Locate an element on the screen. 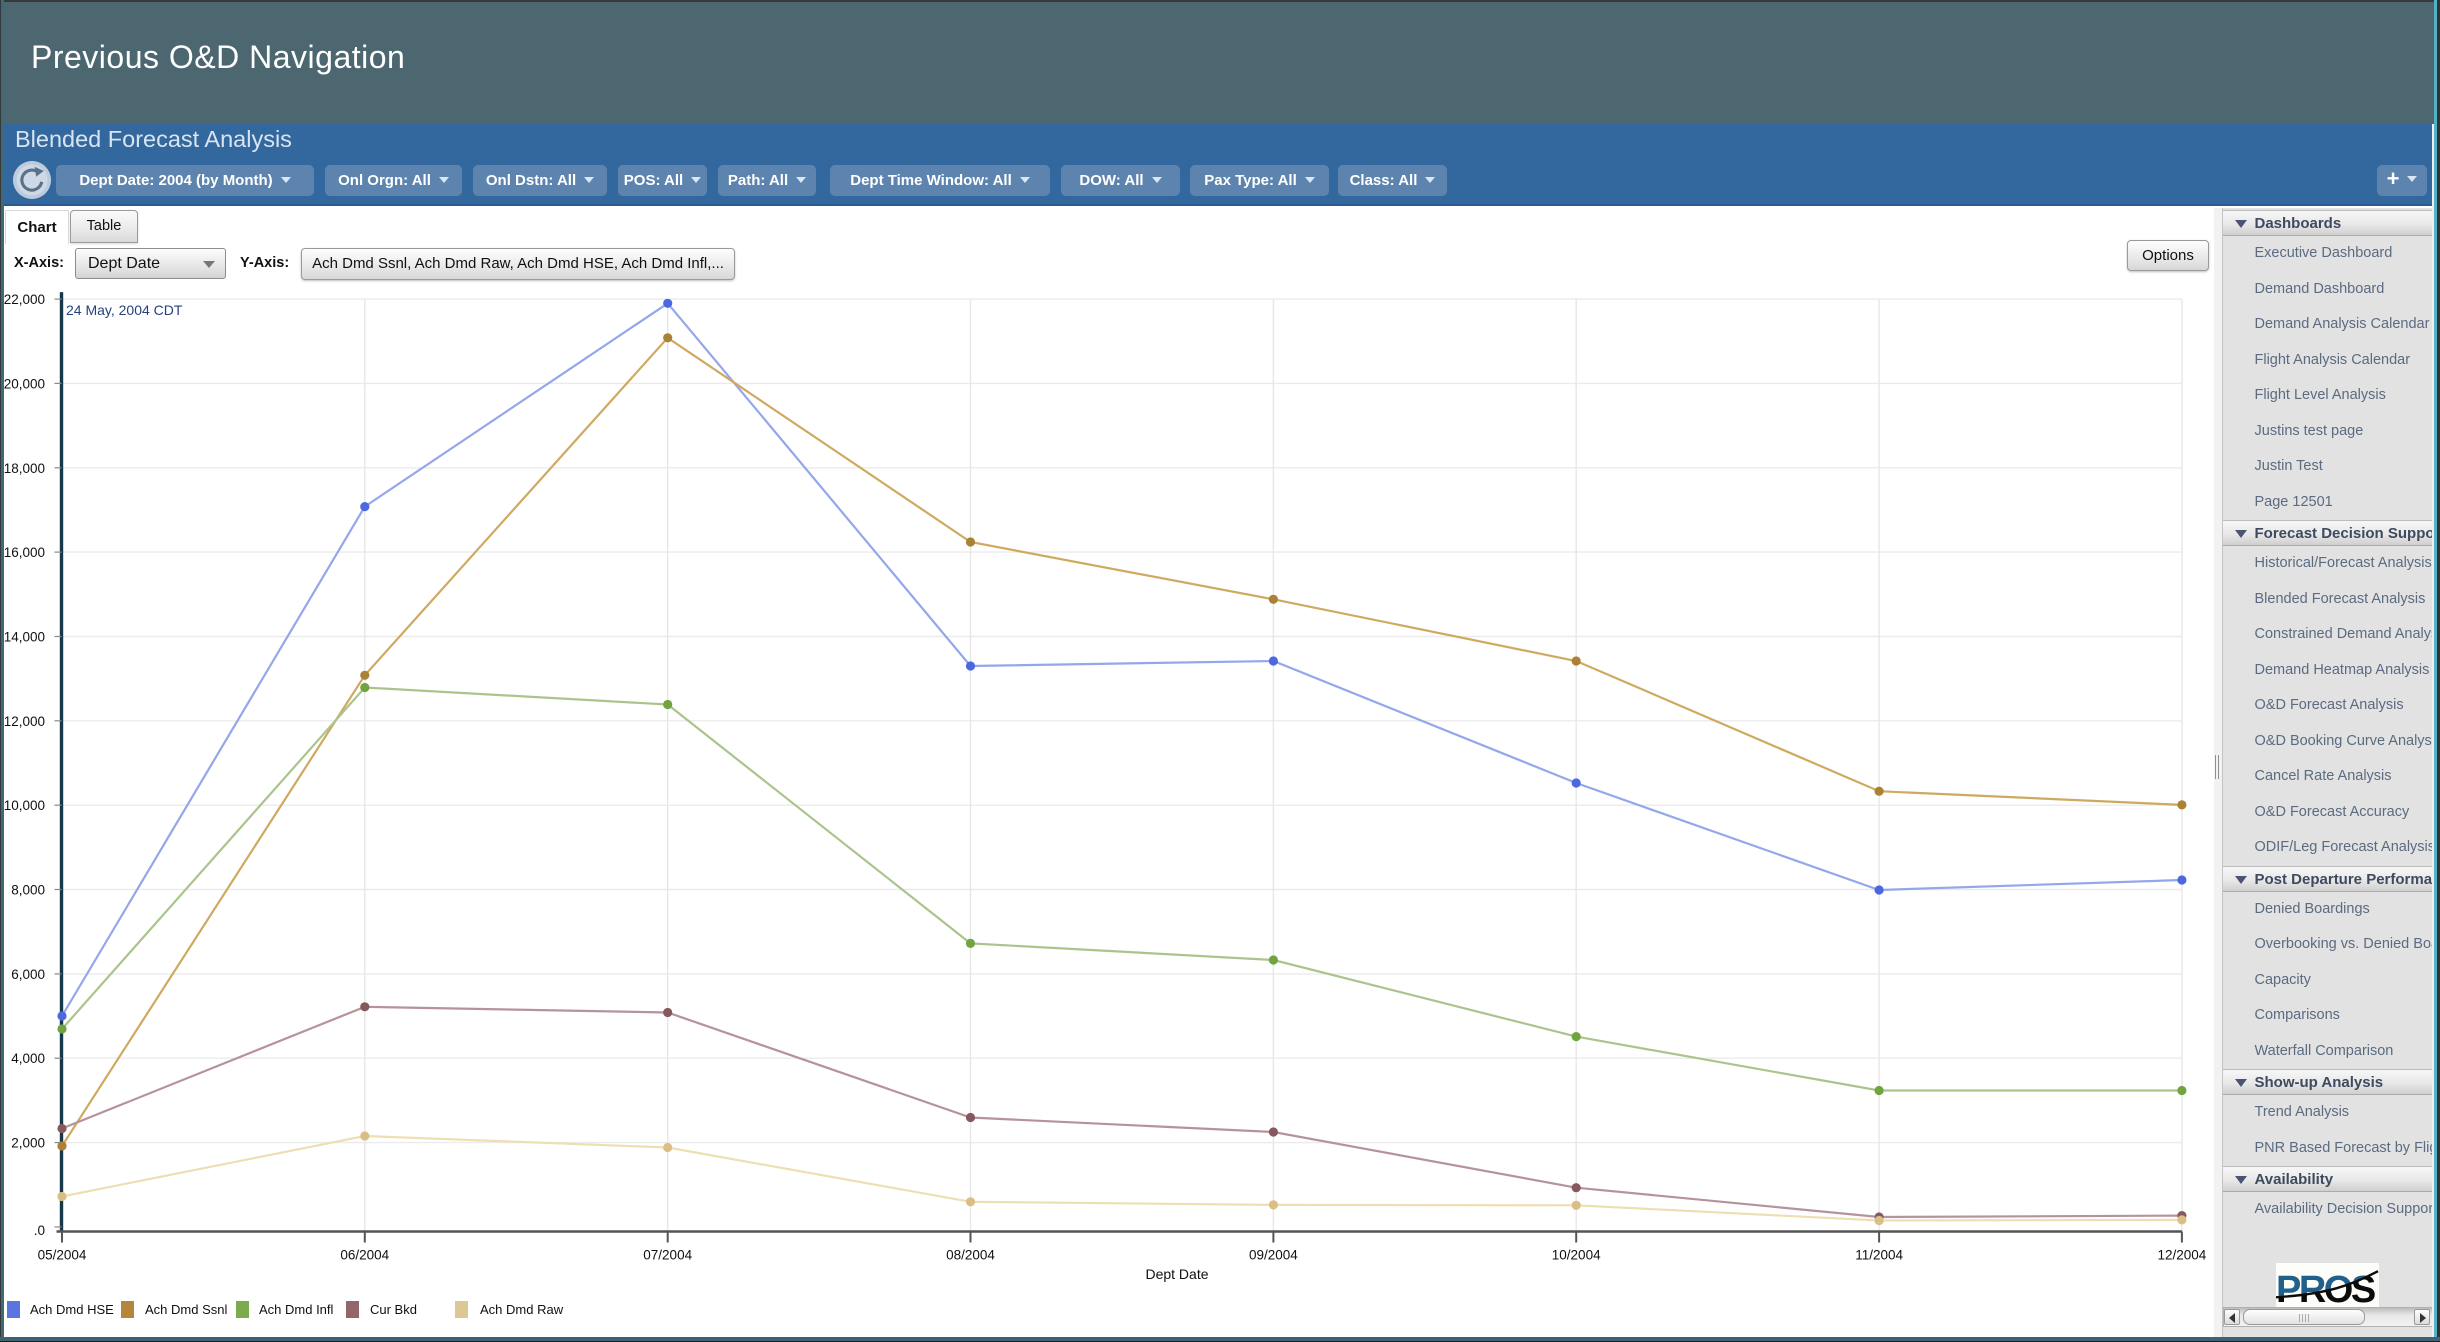 The image size is (2440, 1342). svg-text: 14,000 is located at coordinates (24, 637).